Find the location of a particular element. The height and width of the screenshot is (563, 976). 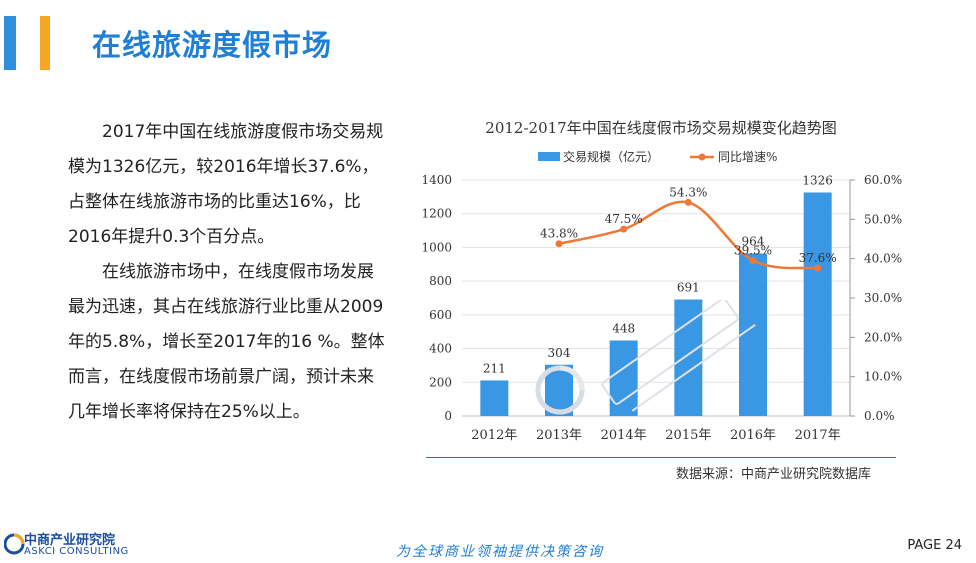

growth-value-label: 47.5% is located at coordinates (624, 219).